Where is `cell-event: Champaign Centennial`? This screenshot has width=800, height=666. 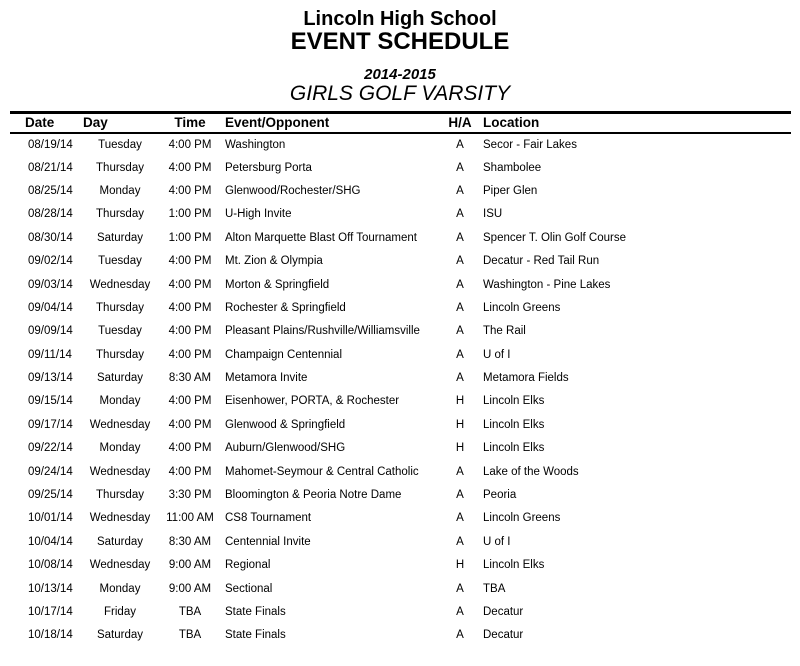 cell-event: Champaign Centennial is located at coordinates (283, 354).